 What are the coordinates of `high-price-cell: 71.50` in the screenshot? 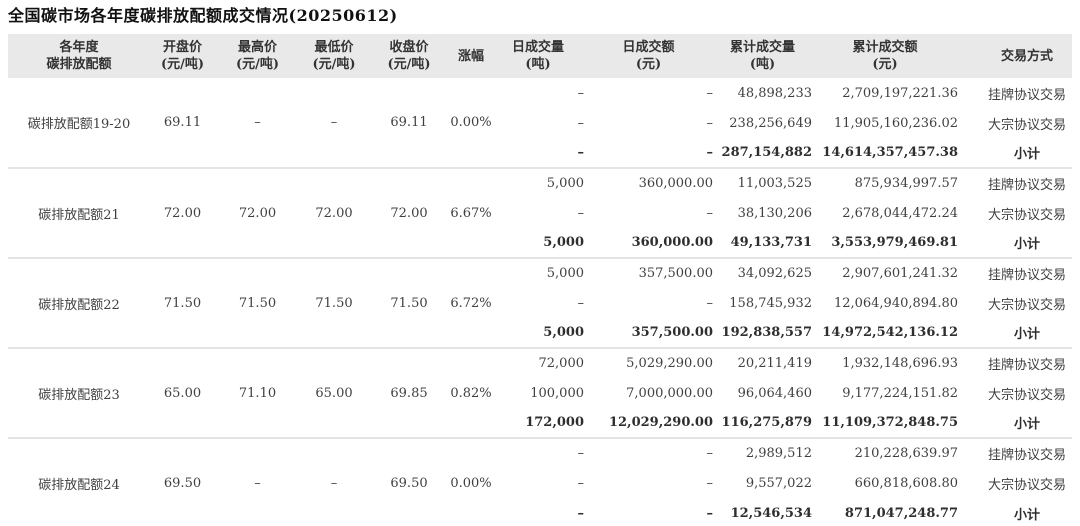 It's located at (257, 303).